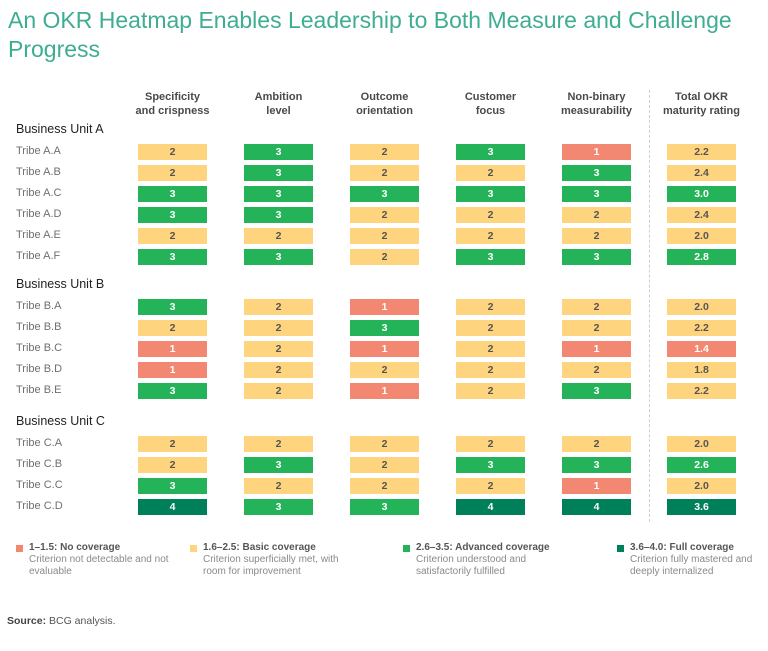  I want to click on total-rating-cell: 1.4, so click(701, 349).